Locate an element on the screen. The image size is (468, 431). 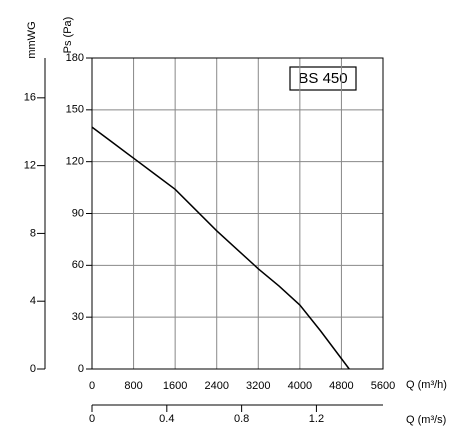
y2-tick-label: 8 is located at coordinates (33, 233).